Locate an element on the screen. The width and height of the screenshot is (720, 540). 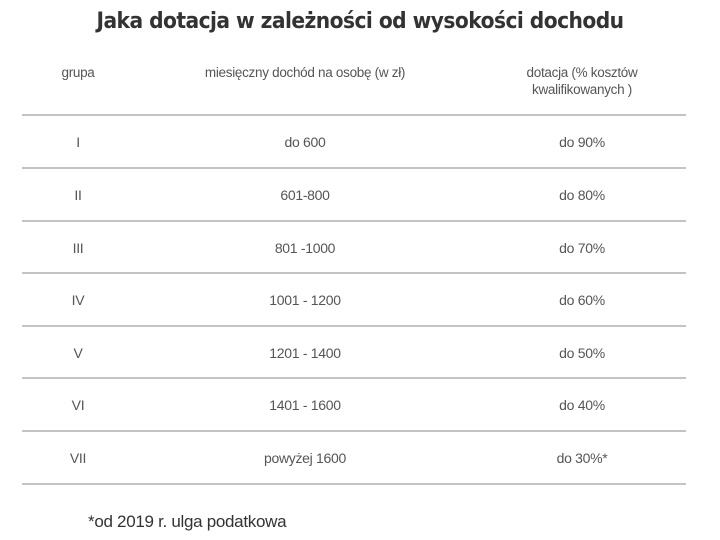
cell-income: 1201 - 1400 is located at coordinates (305, 353).